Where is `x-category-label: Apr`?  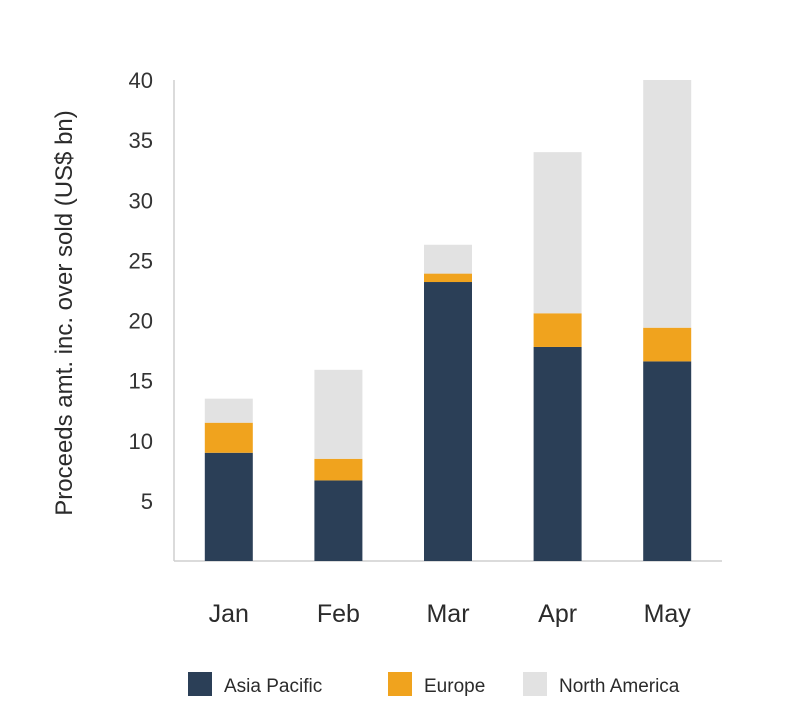
x-category-label: Apr is located at coordinates (557, 614).